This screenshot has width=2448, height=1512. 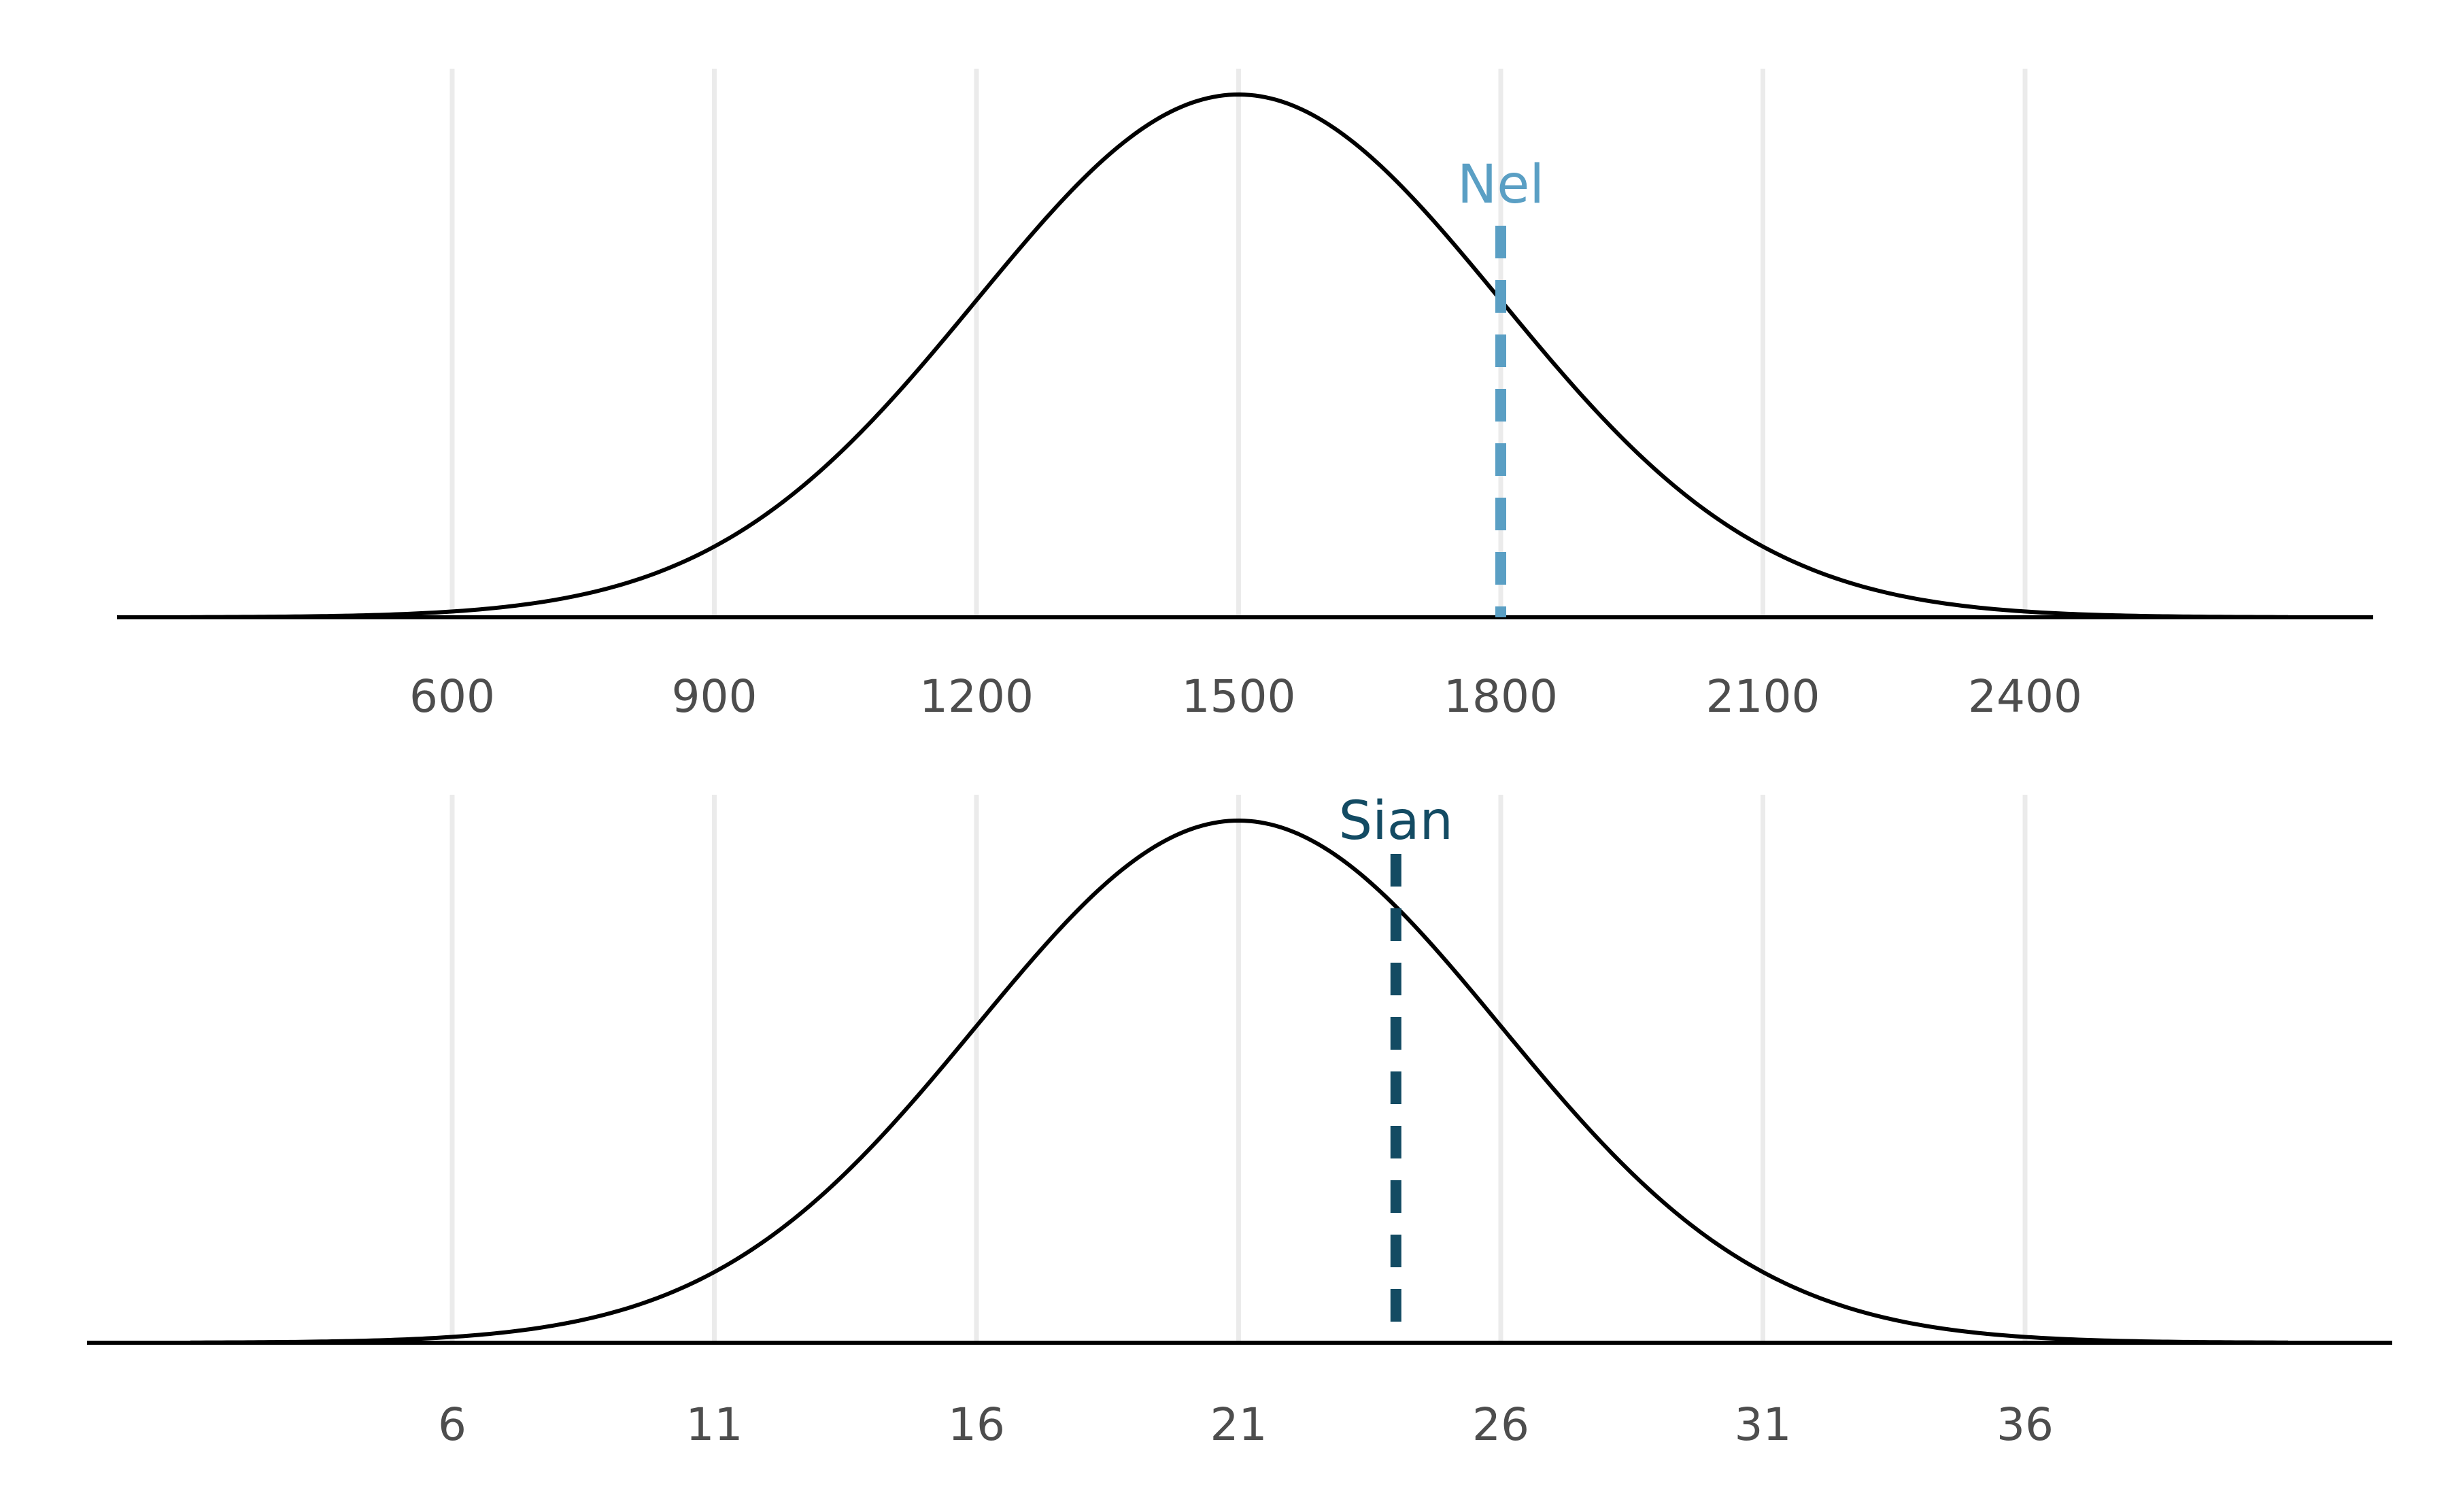 What do you see at coordinates (1501, 1425) in the screenshot?
I see `x-tick-label-26: 26` at bounding box center [1501, 1425].